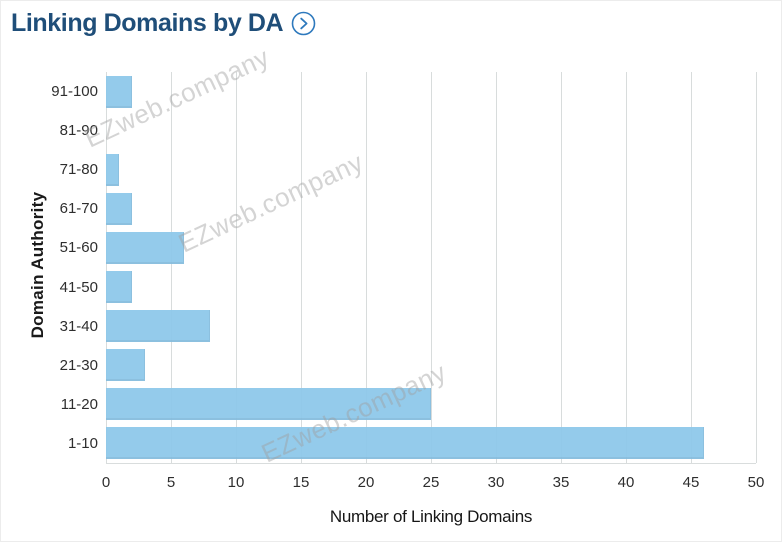 Image resolution: width=782 pixels, height=542 pixels. I want to click on x-tick-label: 45, so click(691, 482).